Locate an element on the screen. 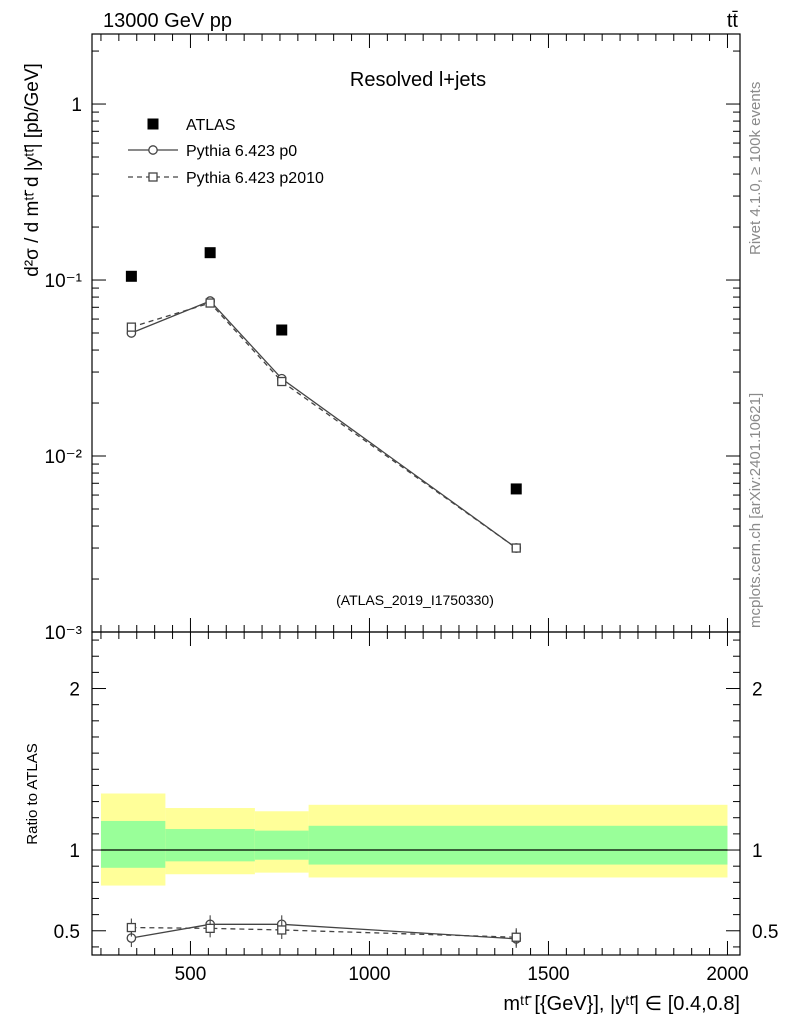 This screenshot has width=786, height=1024. x-tick-label: 500 is located at coordinates (191, 974).